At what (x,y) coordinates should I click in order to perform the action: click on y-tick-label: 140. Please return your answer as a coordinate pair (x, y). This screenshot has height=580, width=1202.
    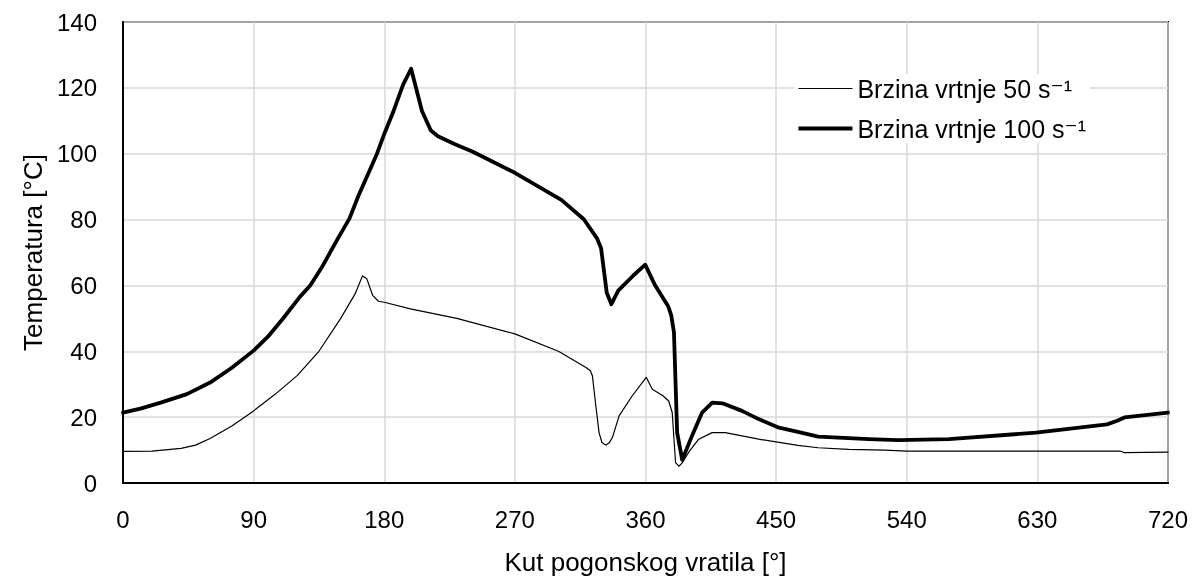
    Looking at the image, I should click on (76, 22).